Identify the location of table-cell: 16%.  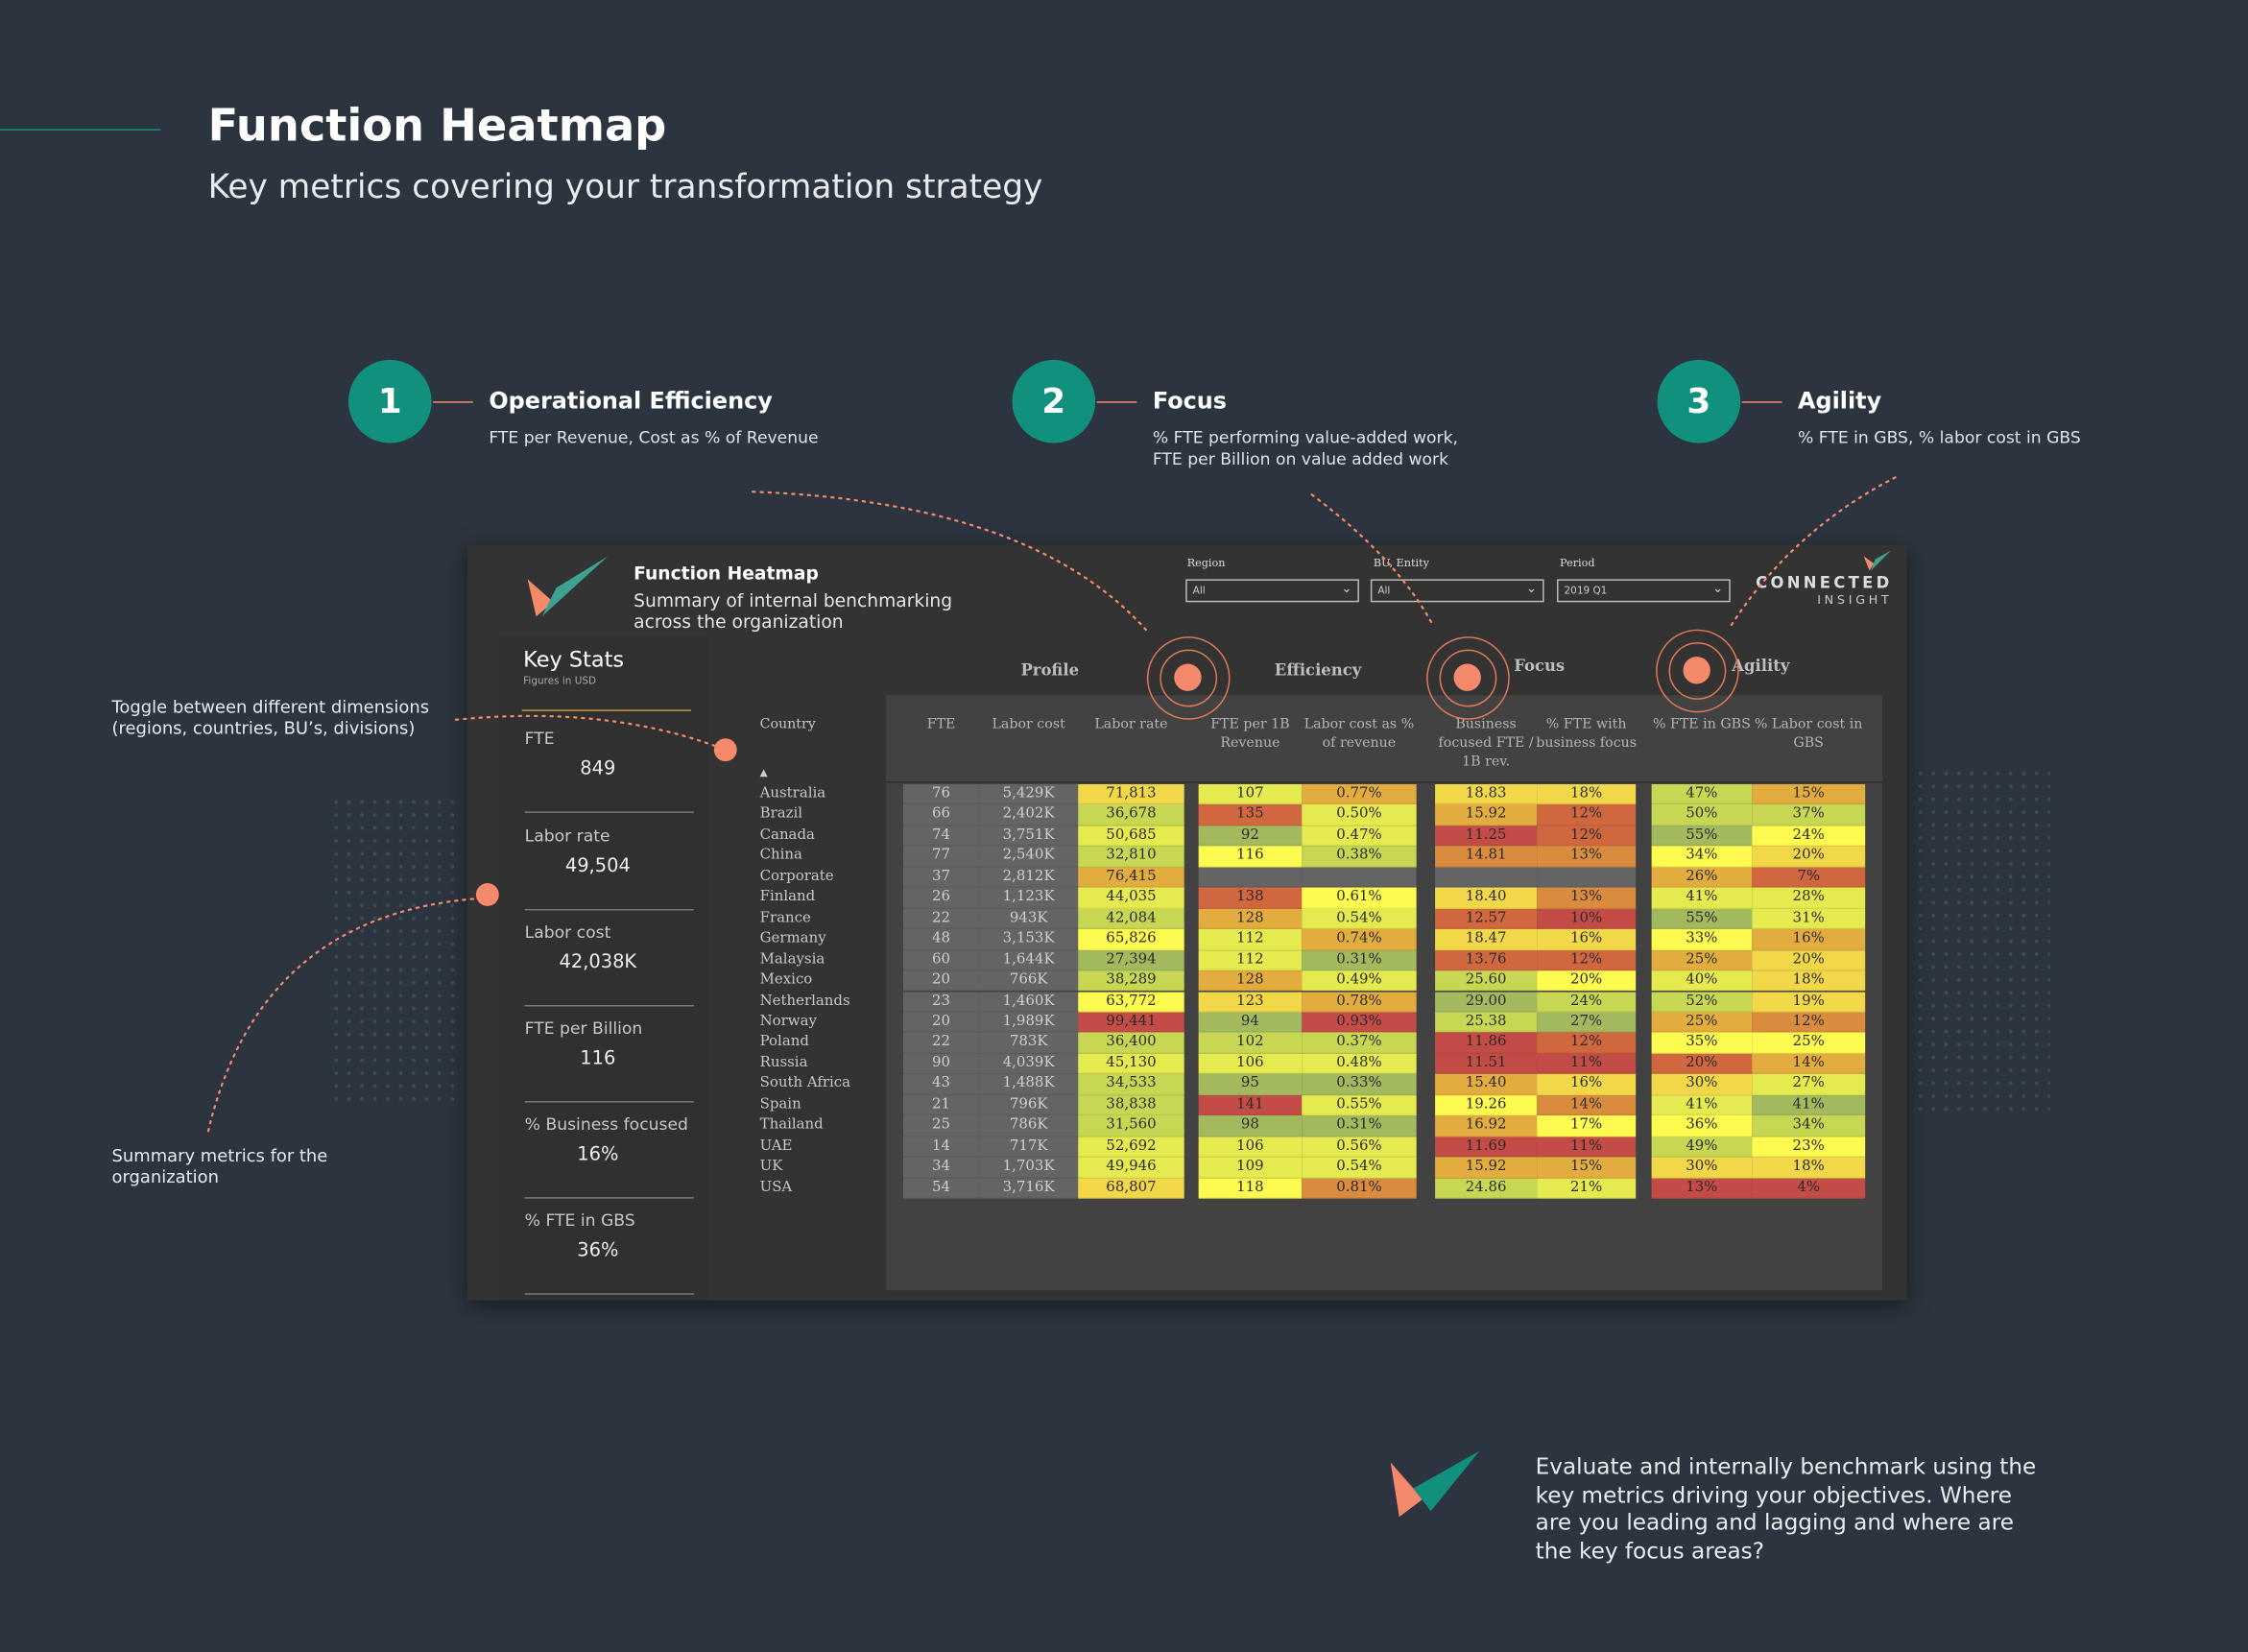
(1809, 939).